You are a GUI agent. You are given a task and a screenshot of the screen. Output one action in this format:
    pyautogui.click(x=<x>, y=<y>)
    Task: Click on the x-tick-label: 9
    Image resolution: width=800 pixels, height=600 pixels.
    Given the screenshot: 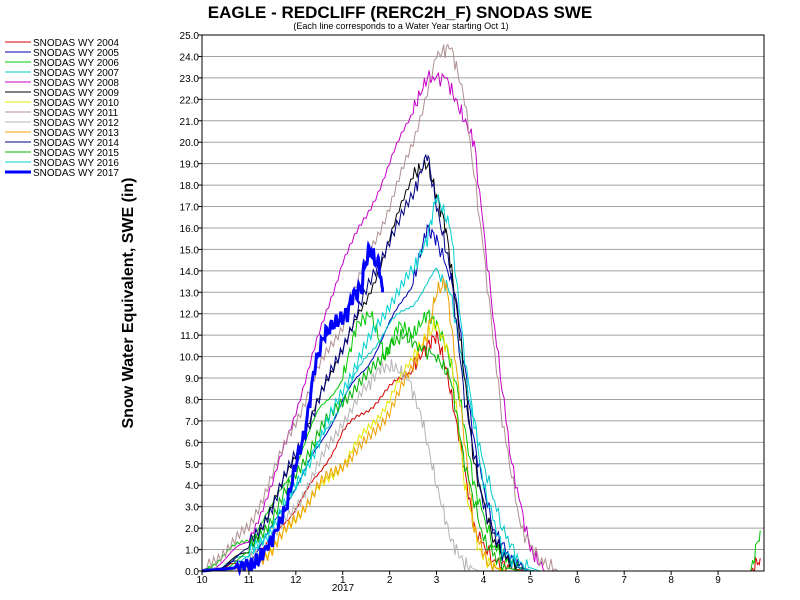 What is the action you would take?
    pyautogui.click(x=718, y=580)
    